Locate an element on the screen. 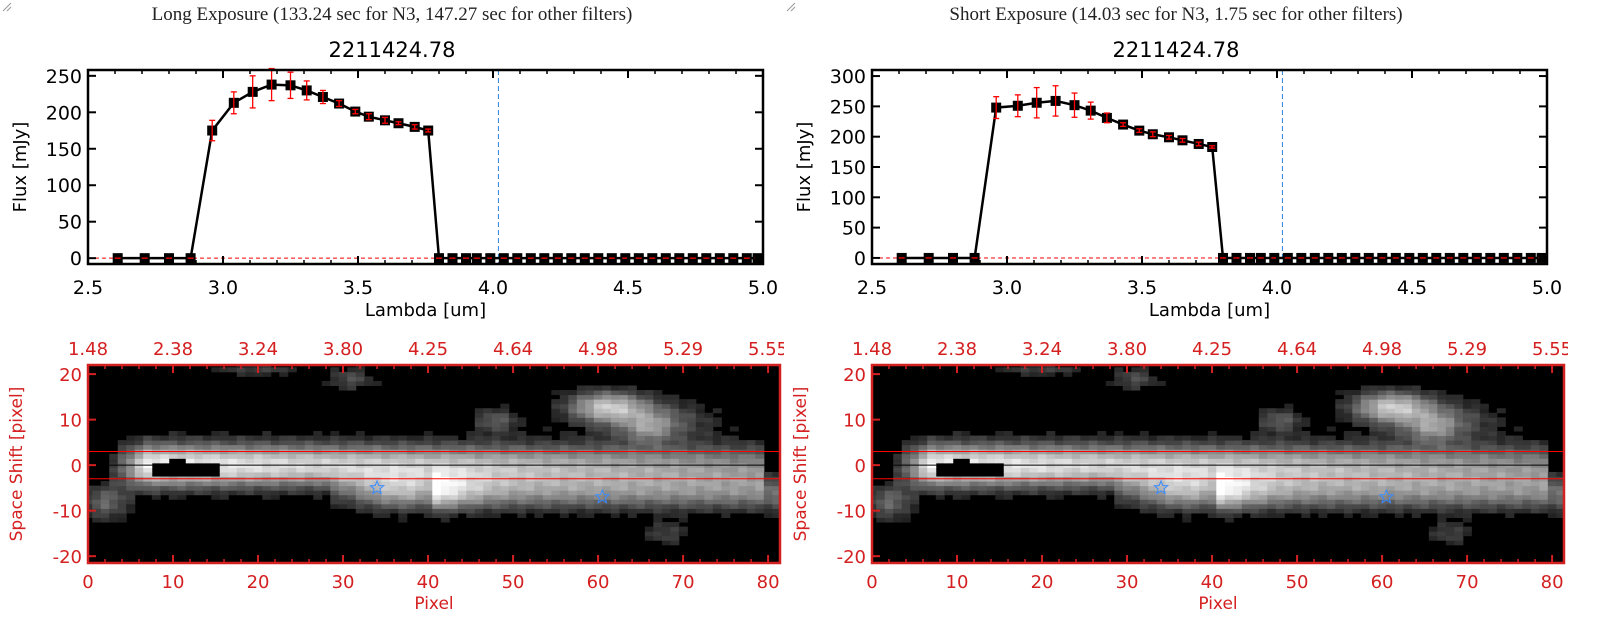  top-wavelength-label: 4.64 is located at coordinates (513, 349).